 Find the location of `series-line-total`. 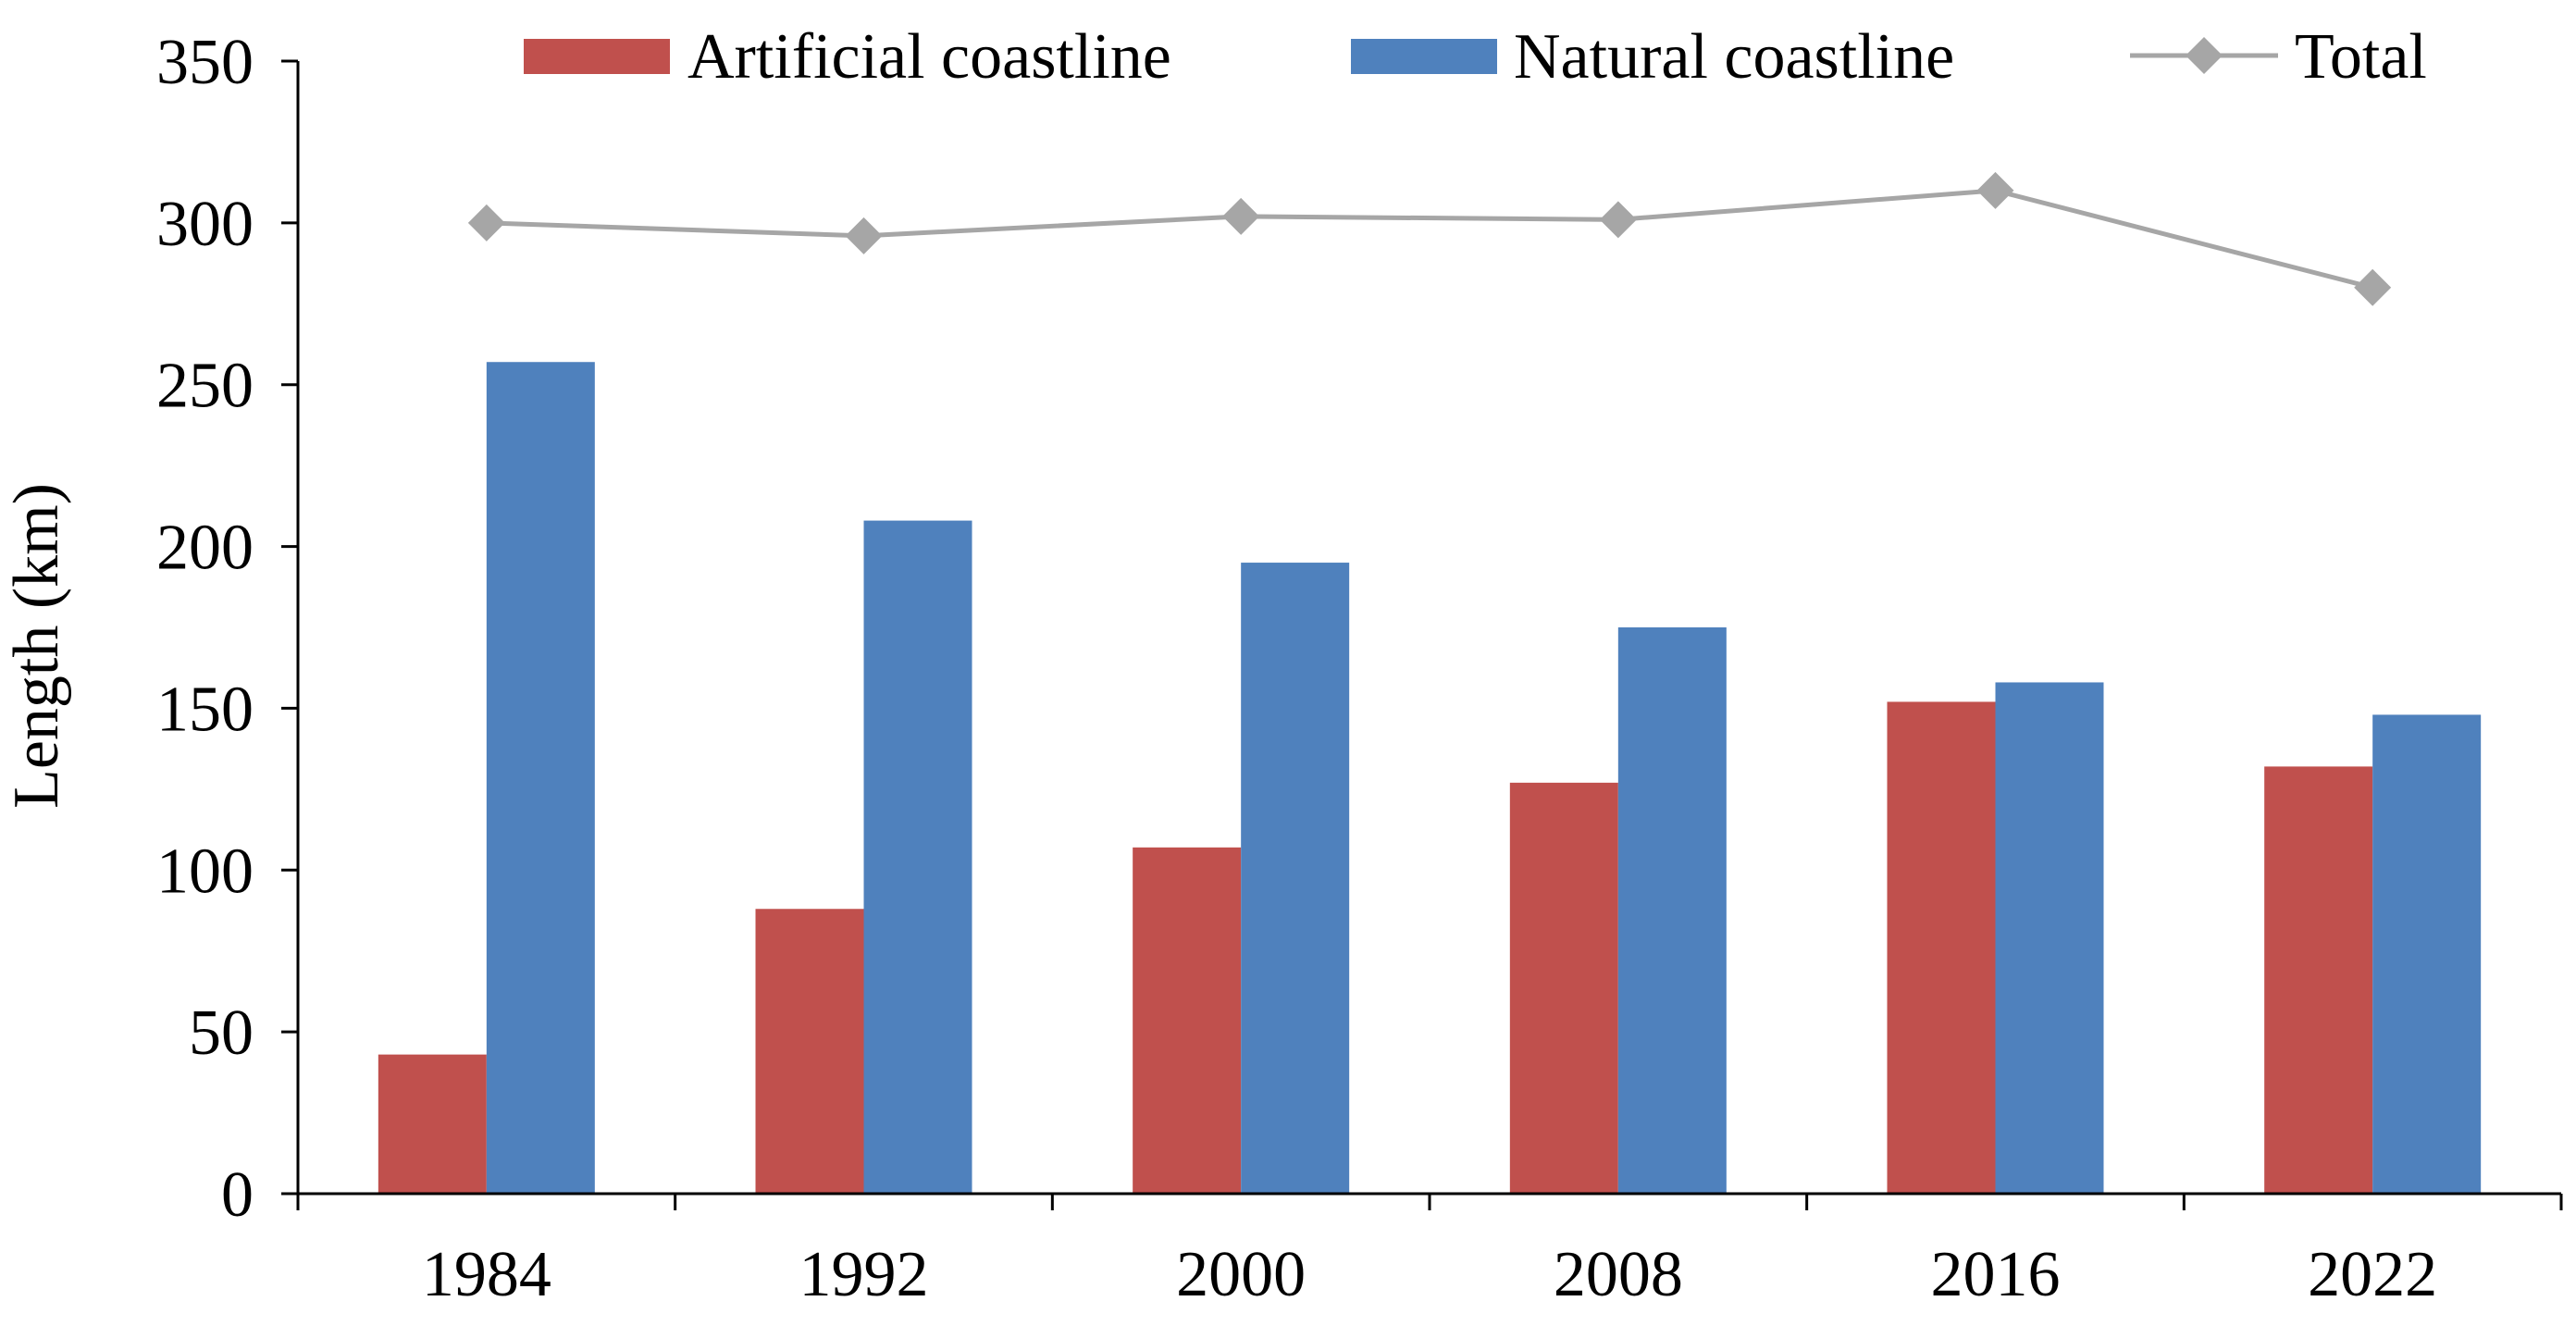

series-line-total is located at coordinates (1429, 239).